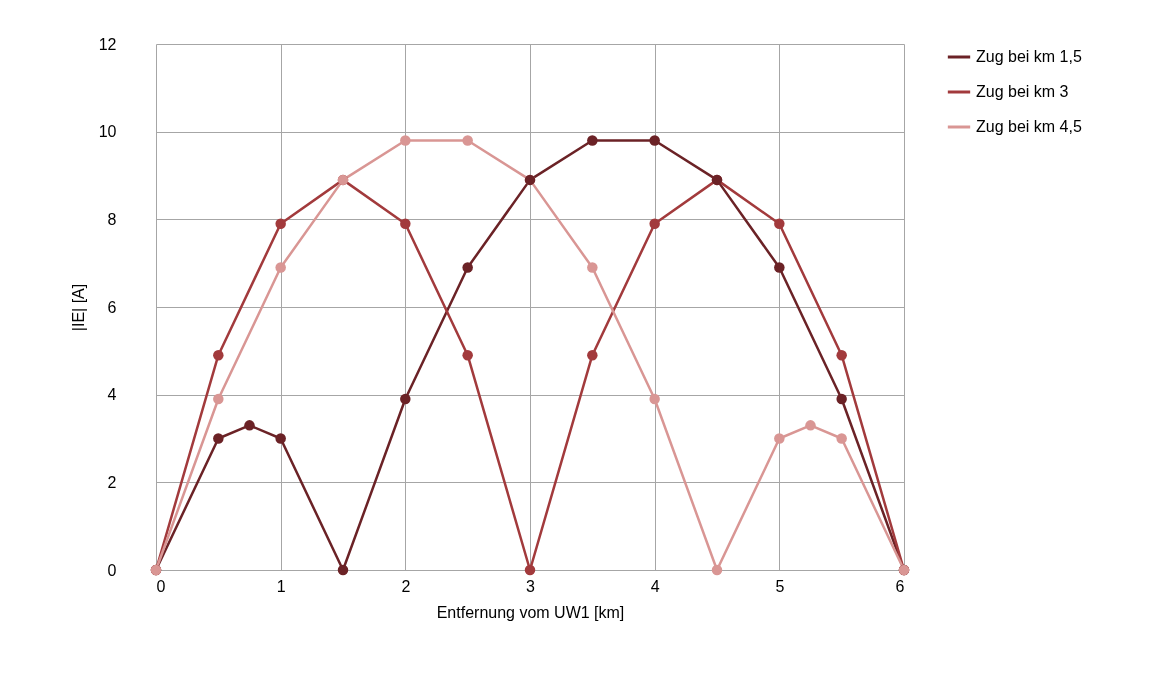  I want to click on y-axis-title: |IE| [A], so click(78, 307).